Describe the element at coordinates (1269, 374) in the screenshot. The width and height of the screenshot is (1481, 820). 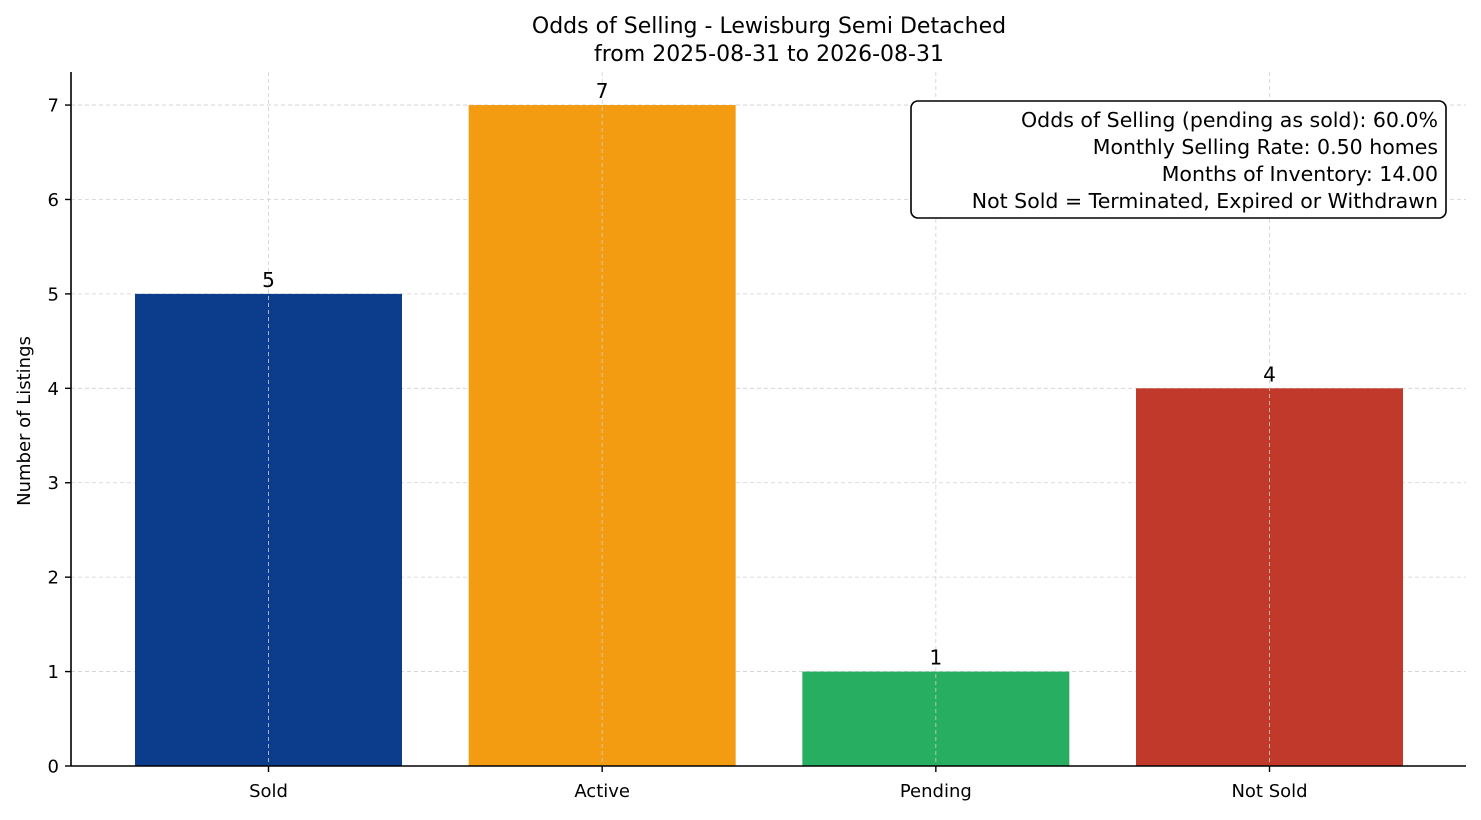
I see `bar-value-label: 4` at that location.